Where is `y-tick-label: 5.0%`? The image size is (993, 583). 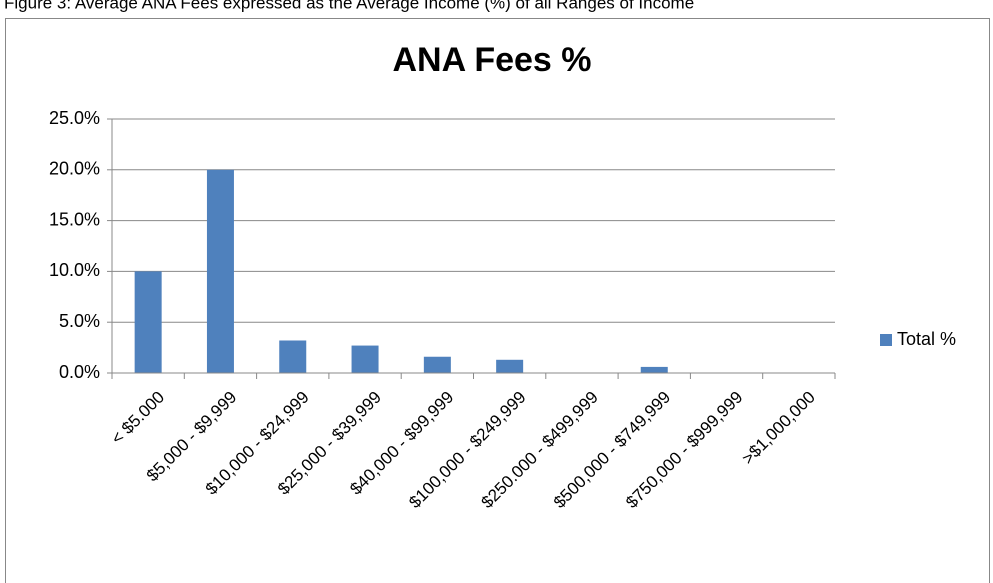 y-tick-label: 5.0% is located at coordinates (79, 321).